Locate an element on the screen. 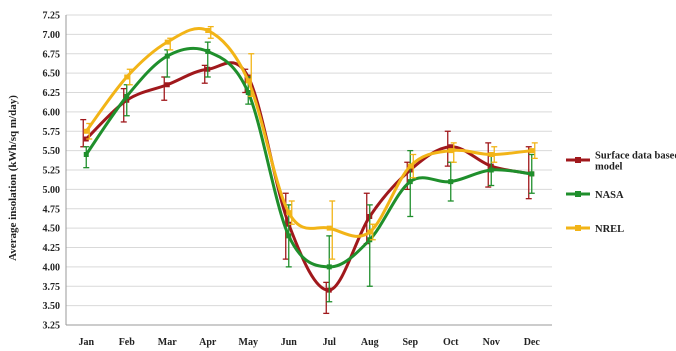 The width and height of the screenshot is (676, 351). y-tick-label: 7.25 is located at coordinates (52, 16).